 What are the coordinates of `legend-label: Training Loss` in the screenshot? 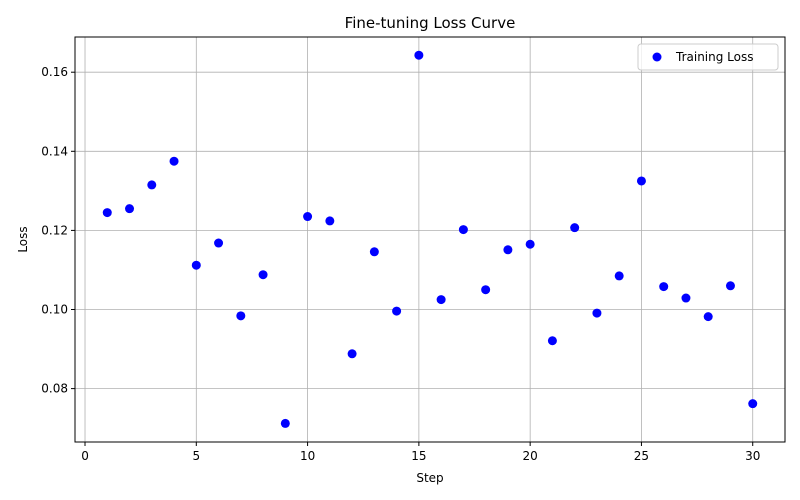 It's located at (714, 57).